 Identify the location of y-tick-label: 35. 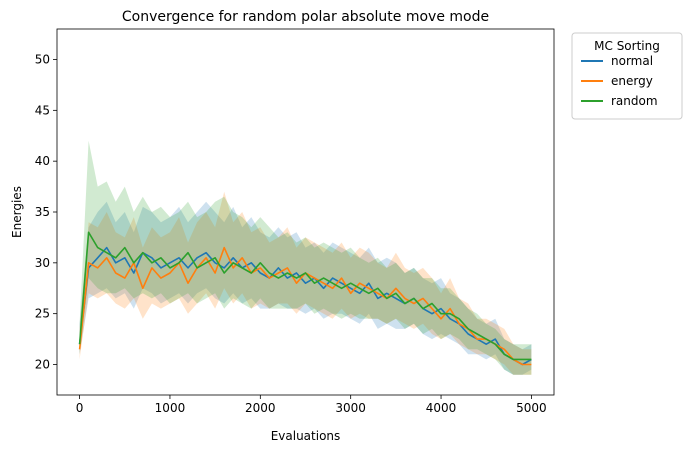
(42, 212).